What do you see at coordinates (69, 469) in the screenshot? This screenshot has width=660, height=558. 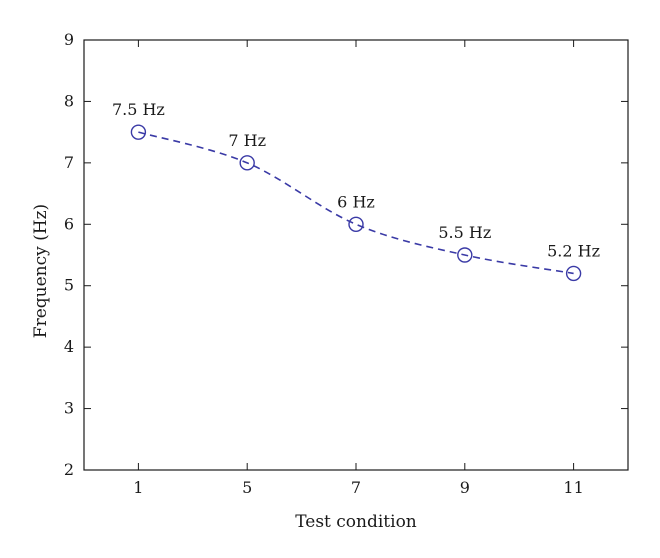 I see `y-tick-label: 2` at bounding box center [69, 469].